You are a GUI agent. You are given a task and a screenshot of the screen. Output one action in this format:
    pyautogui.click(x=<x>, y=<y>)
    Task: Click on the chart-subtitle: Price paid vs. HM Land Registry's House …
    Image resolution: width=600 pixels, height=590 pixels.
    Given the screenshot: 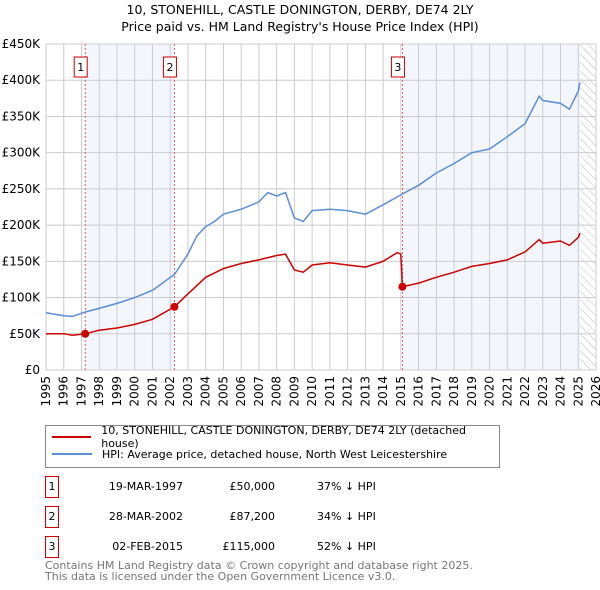 What is the action you would take?
    pyautogui.click(x=300, y=26)
    